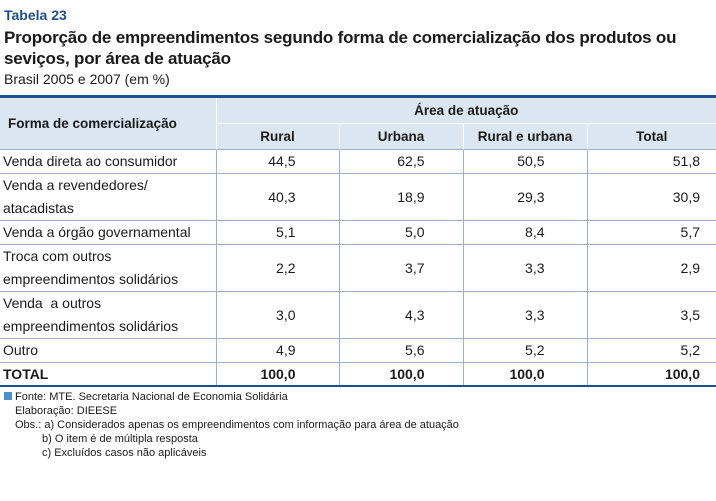 This screenshot has height=501, width=716. What do you see at coordinates (651, 268) in the screenshot?
I see `cell-value: 2,9` at bounding box center [651, 268].